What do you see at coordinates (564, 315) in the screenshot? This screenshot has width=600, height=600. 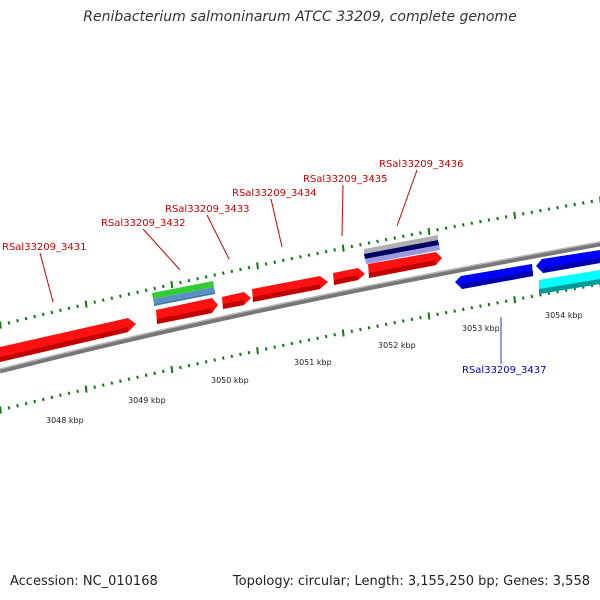 I see `kbp-label: 3054 kbp` at bounding box center [564, 315].